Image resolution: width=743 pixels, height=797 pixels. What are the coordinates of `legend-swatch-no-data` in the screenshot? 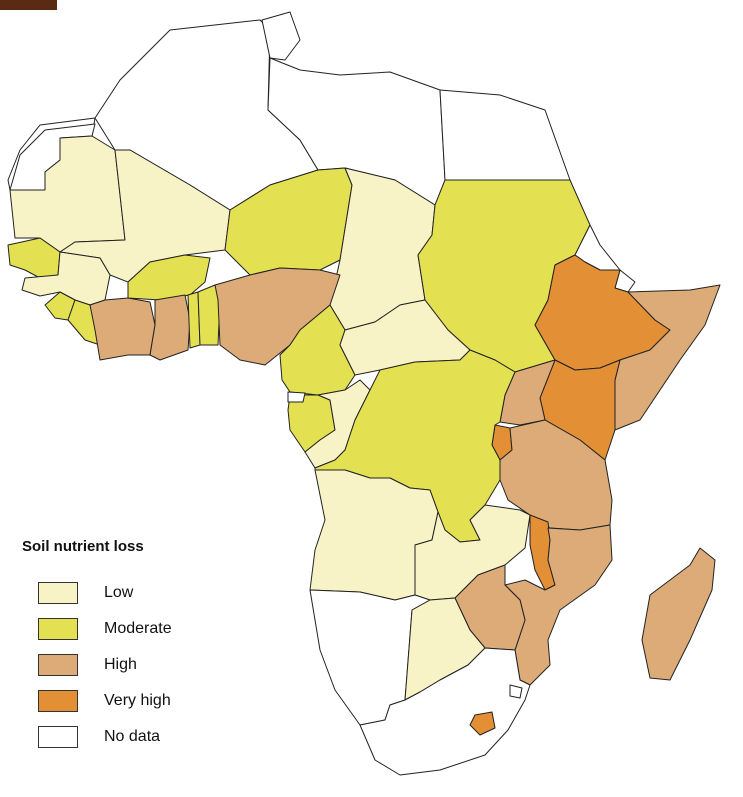 It's located at (58, 737).